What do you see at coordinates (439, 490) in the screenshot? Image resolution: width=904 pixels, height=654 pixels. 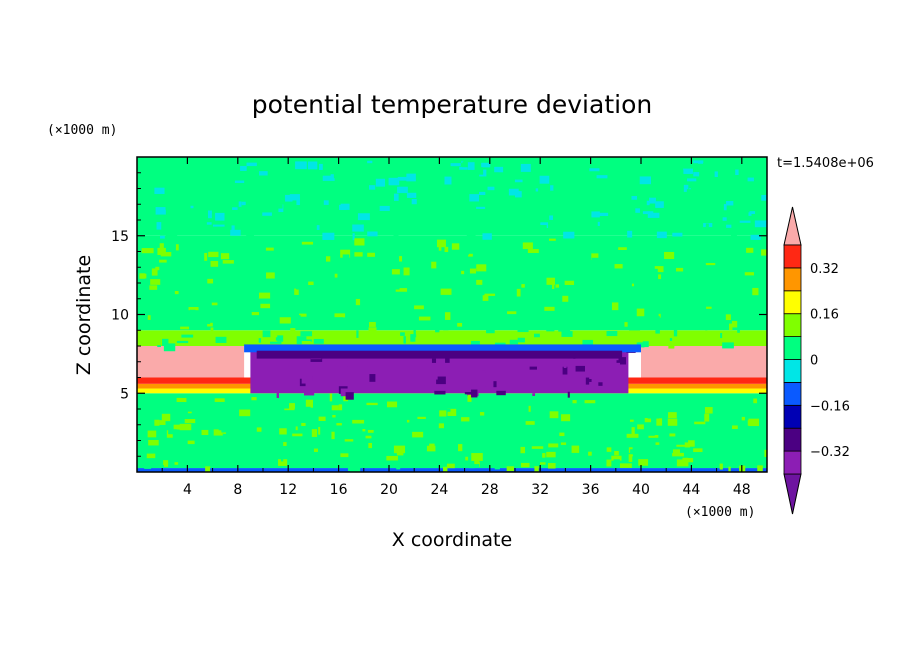 I see `x-tick-label: 24` at bounding box center [439, 490].